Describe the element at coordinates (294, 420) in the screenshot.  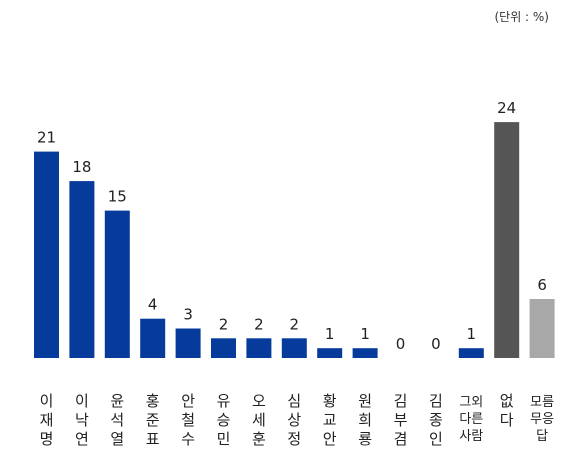
I see `category-label-7-line-1: 상` at that location.